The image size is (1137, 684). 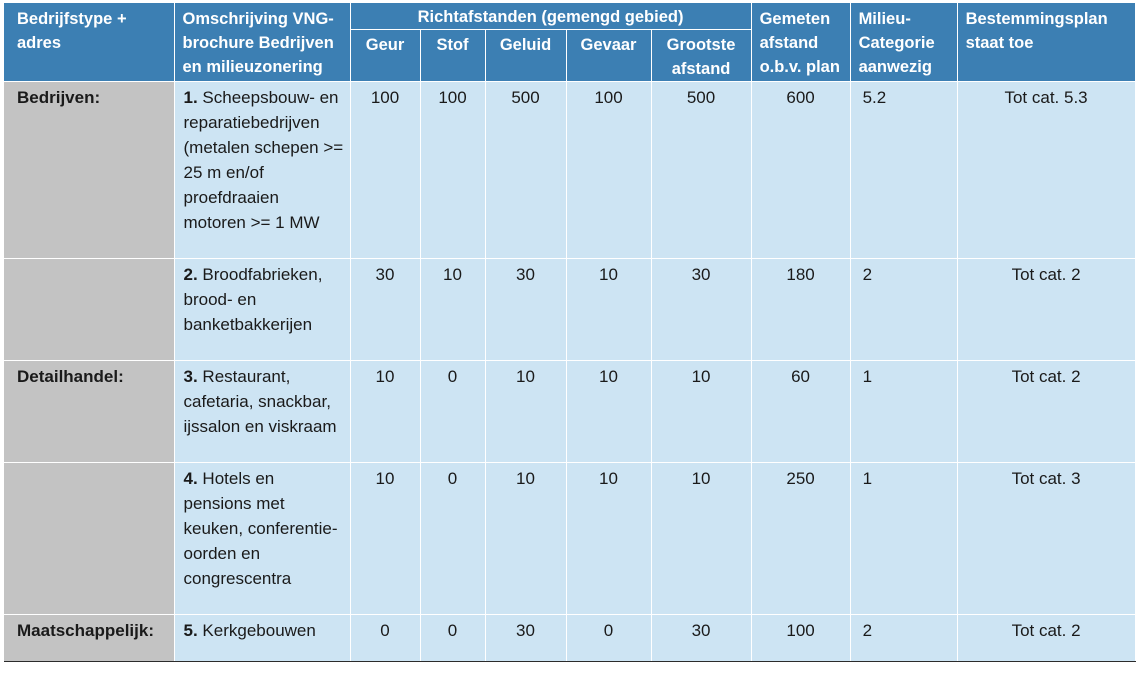 I want to click on row-gemeten: 60, so click(x=801, y=411).